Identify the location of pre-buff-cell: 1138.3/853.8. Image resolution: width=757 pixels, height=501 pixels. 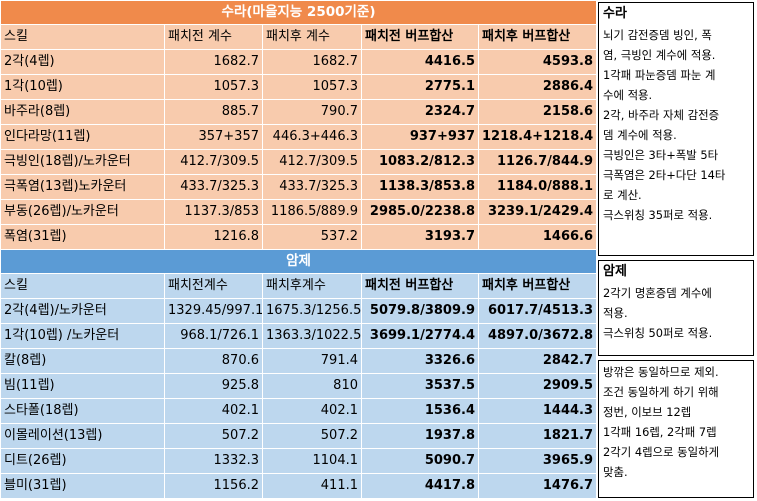
(420, 187).